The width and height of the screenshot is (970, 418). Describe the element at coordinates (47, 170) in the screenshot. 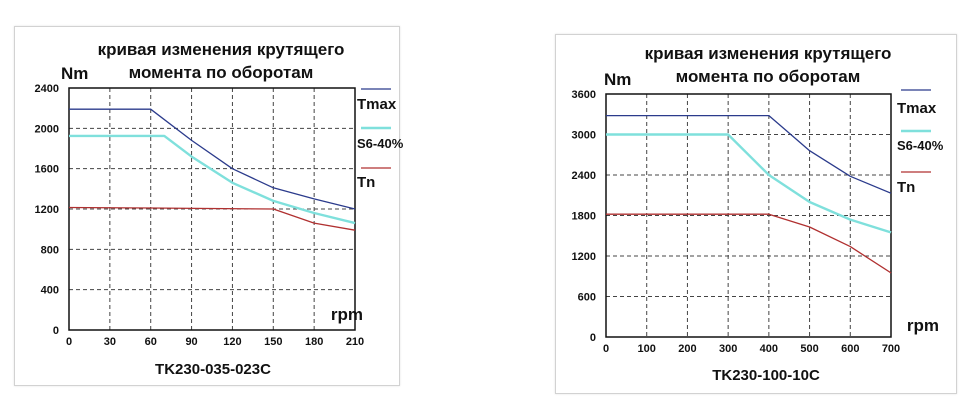

I see `y-tick-label: 1600` at that location.